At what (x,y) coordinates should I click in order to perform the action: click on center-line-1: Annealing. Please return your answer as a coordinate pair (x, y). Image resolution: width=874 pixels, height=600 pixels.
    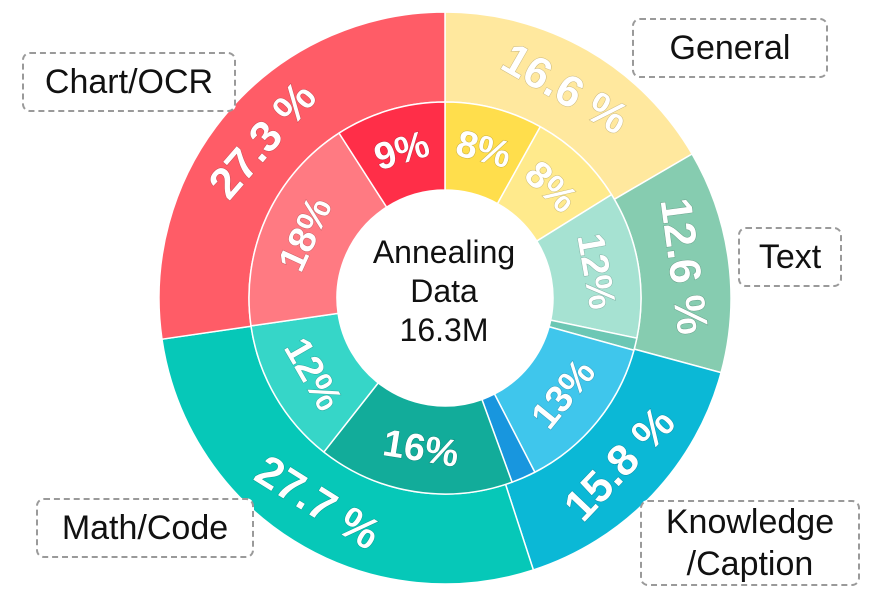
    Looking at the image, I should click on (444, 252).